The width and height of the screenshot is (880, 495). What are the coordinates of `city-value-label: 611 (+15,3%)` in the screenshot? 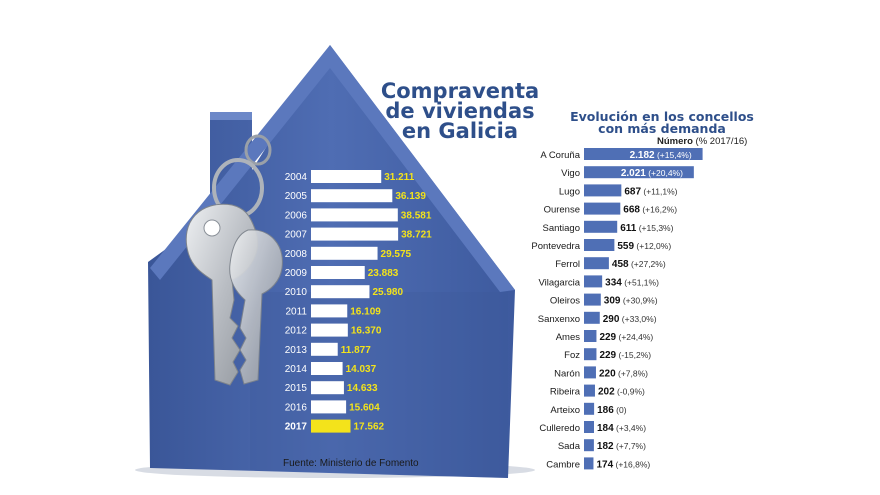 It's located at (646, 228).